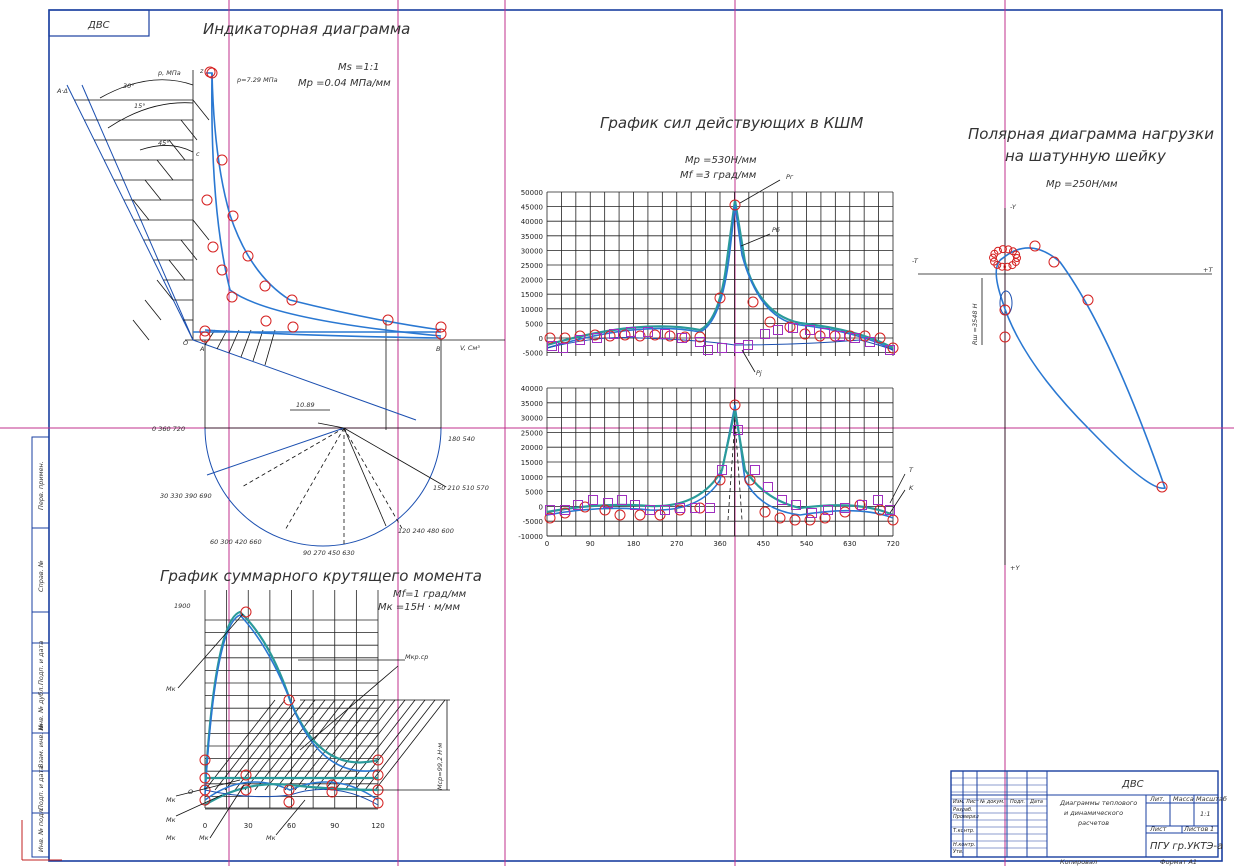  I want to click on indicator-scale-p: Mp =0.04 МПа/мм, so click(344, 83).